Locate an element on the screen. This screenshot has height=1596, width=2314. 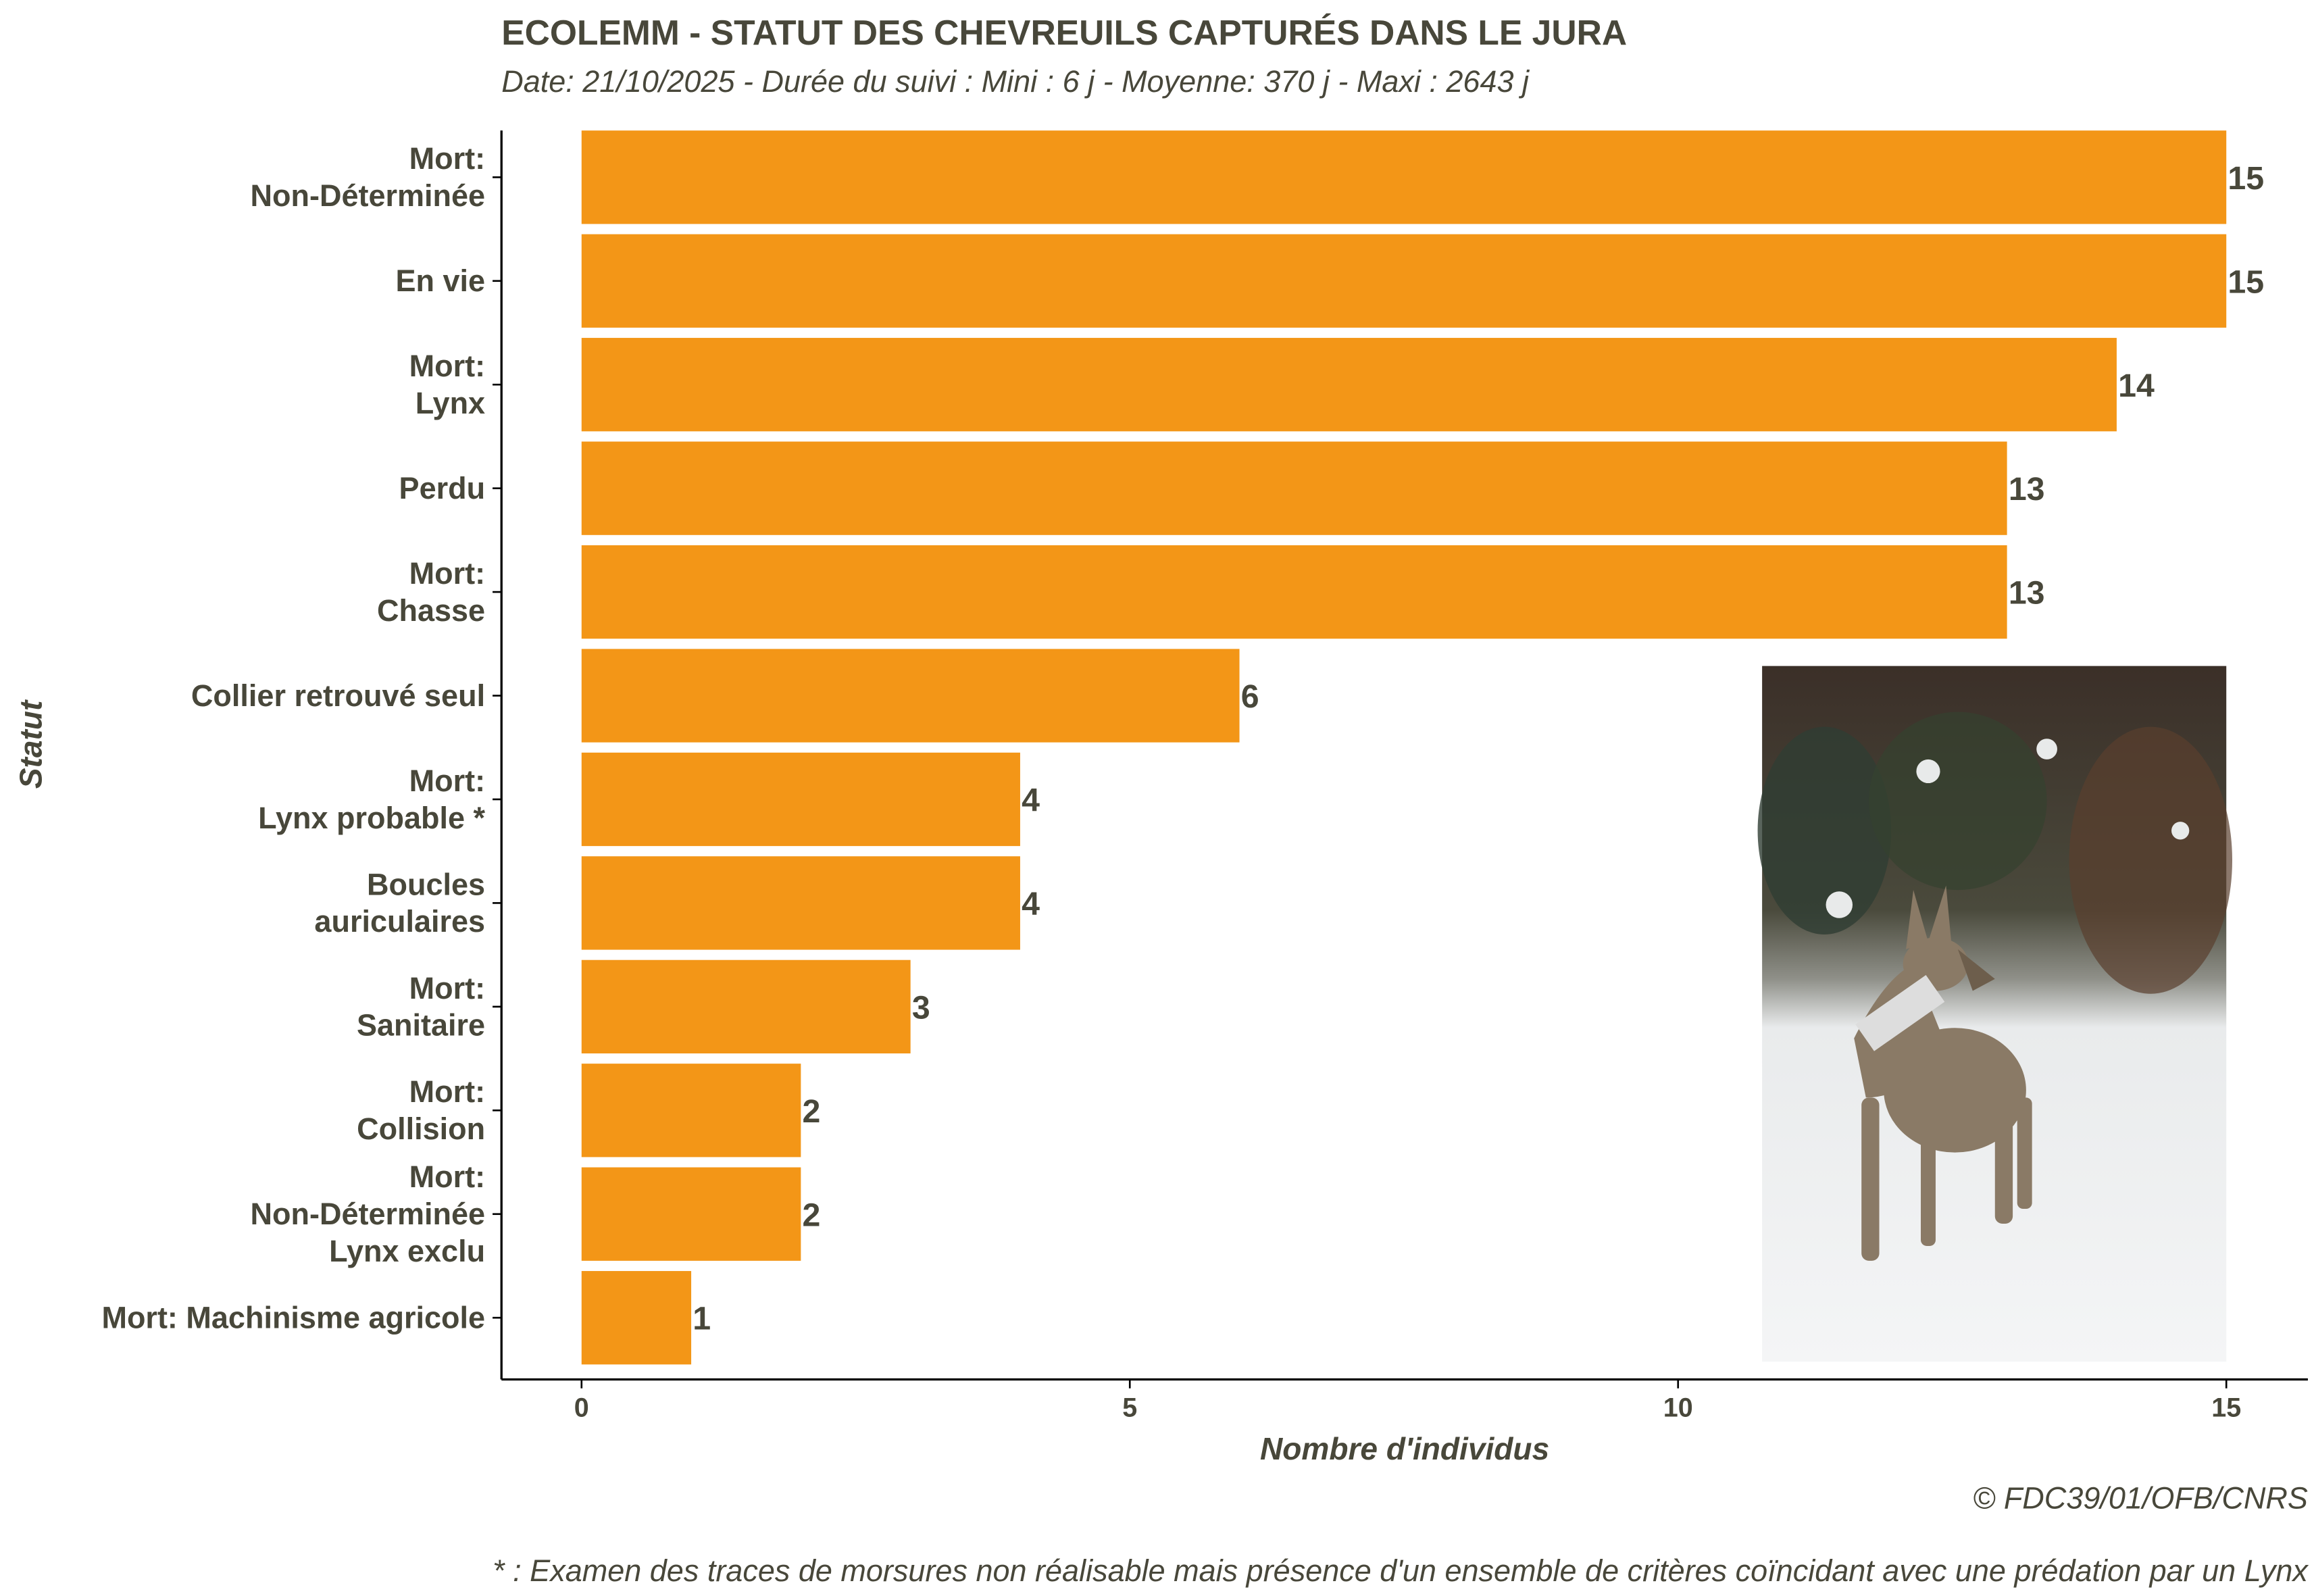
y-tick-label-line: auriculaires is located at coordinates (399, 922).